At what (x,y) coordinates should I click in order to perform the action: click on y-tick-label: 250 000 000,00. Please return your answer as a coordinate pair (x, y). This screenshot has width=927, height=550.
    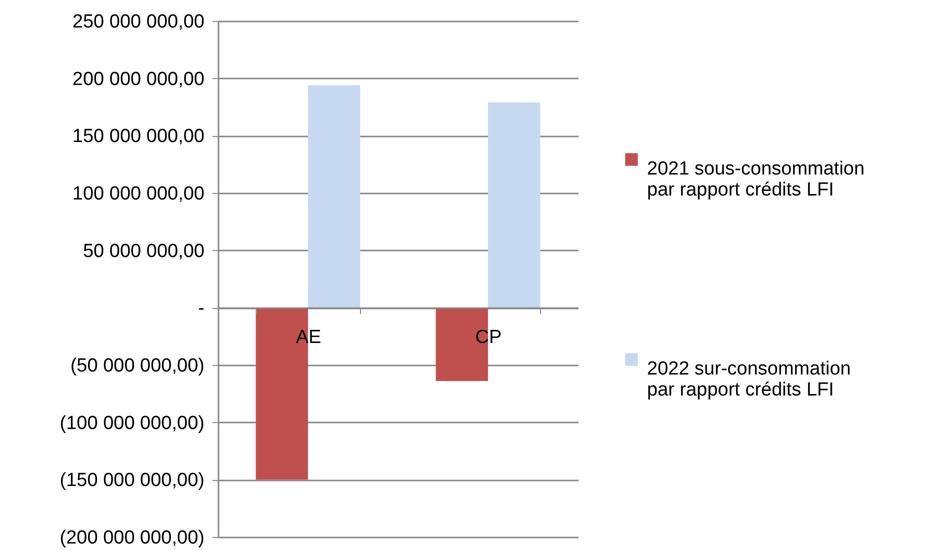
    Looking at the image, I should click on (138, 22).